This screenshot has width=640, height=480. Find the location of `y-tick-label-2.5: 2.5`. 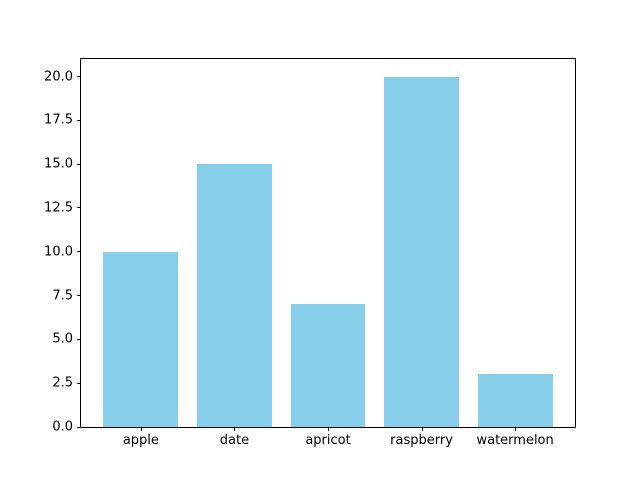

y-tick-label-2.5: 2.5 is located at coordinates (62, 383).